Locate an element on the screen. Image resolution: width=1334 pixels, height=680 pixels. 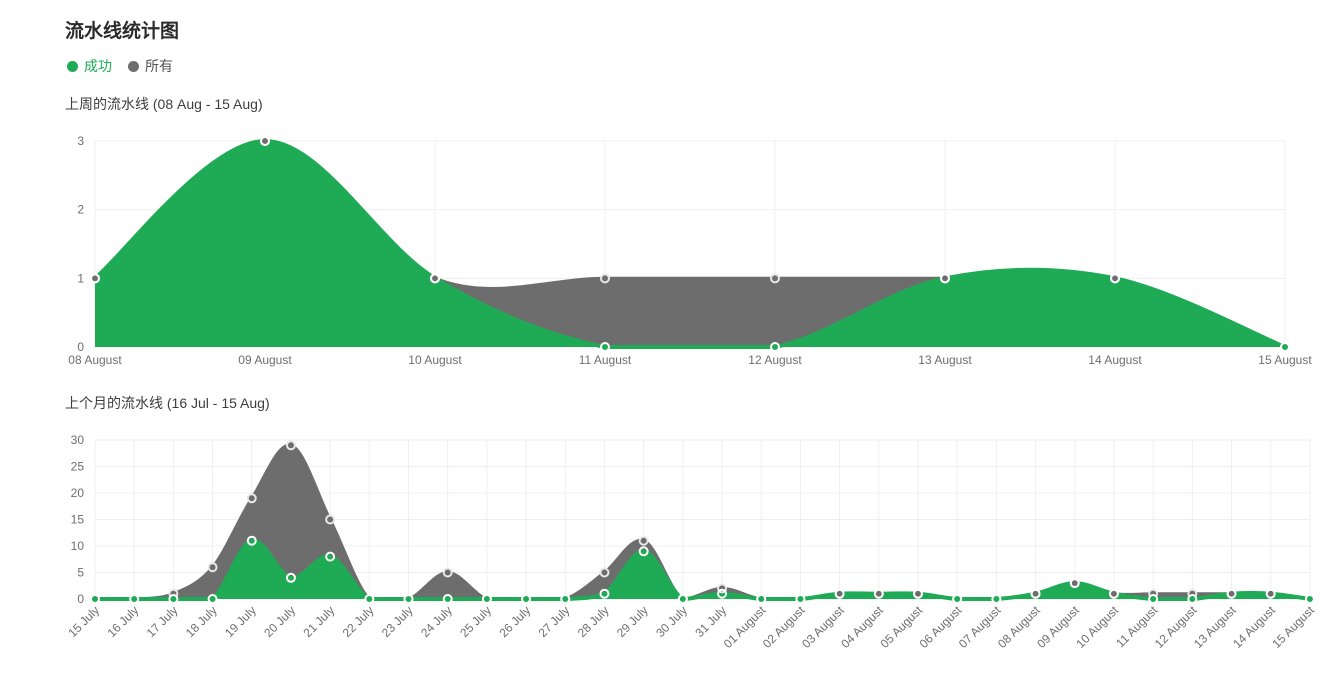
legend-label-all: 所有 is located at coordinates (159, 66).